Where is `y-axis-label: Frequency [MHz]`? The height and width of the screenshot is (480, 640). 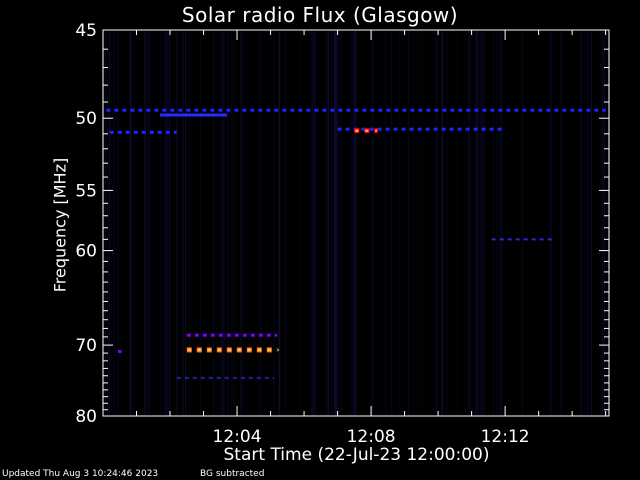
y-axis-label: Frequency [MHz] is located at coordinates (60, 225).